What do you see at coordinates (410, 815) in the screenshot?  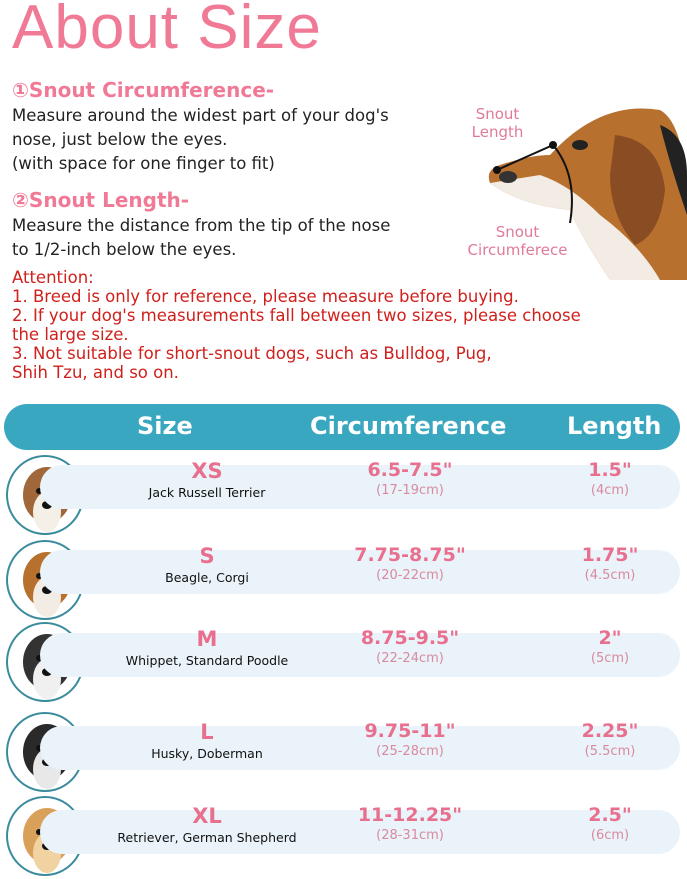 I see `circumference-value: 11-12.25"` at bounding box center [410, 815].